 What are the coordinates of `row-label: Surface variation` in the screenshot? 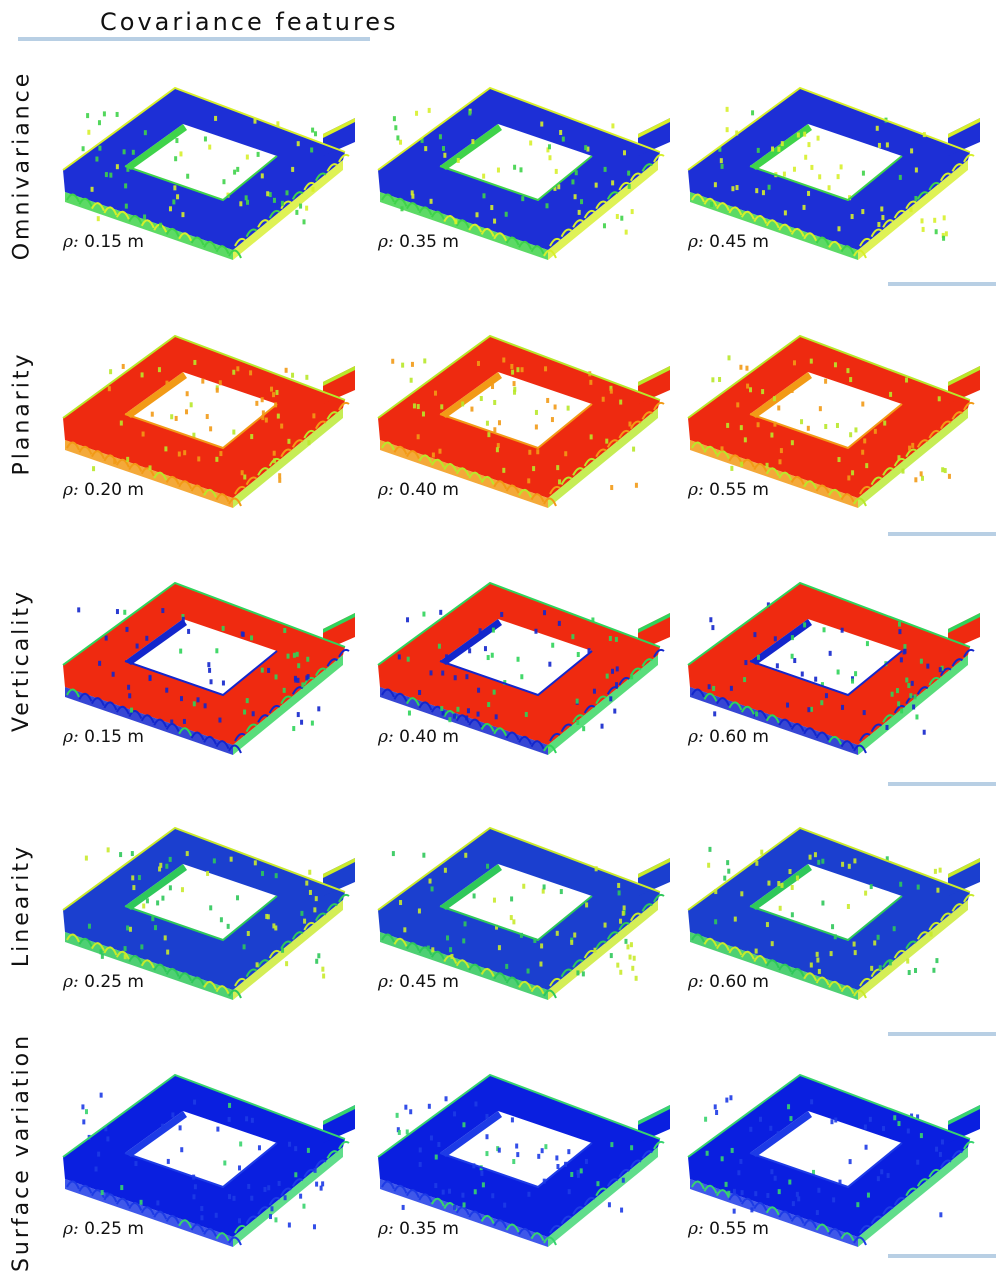 It's located at (22, 1152).